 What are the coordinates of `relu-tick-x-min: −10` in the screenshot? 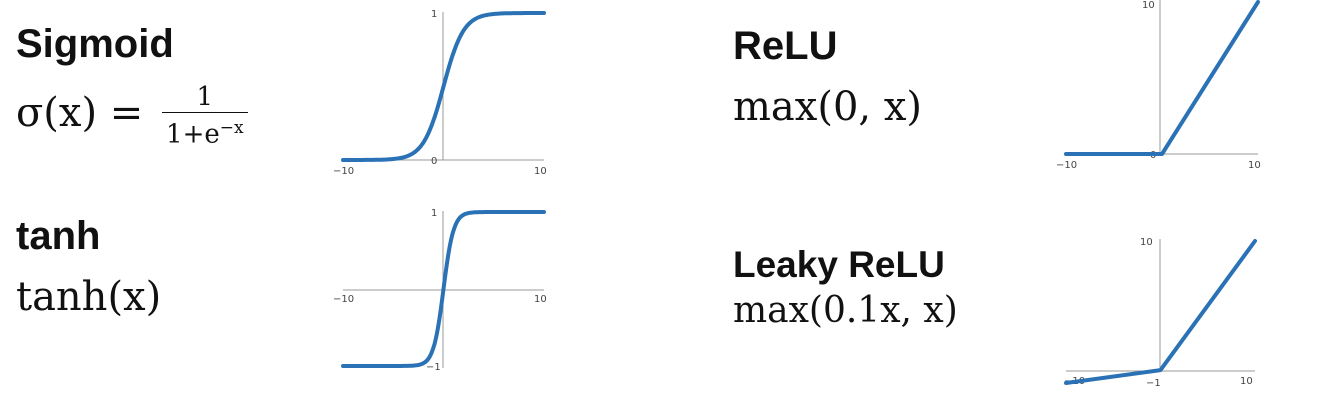 It's located at (1066, 165).